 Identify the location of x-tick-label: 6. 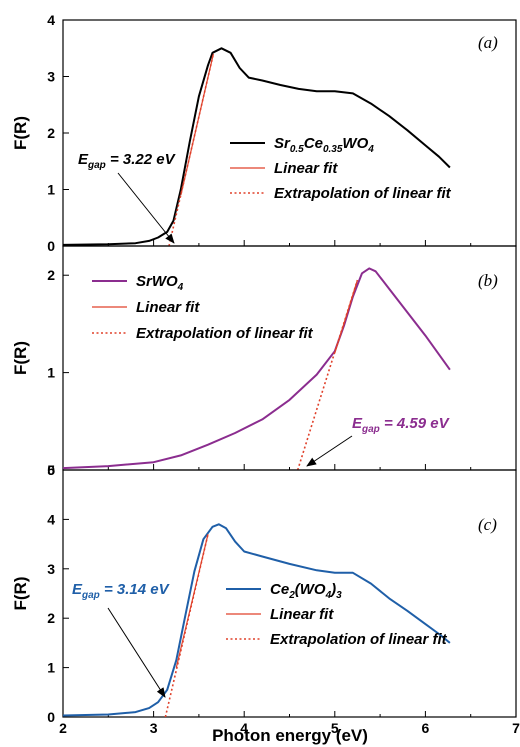
(426, 728).